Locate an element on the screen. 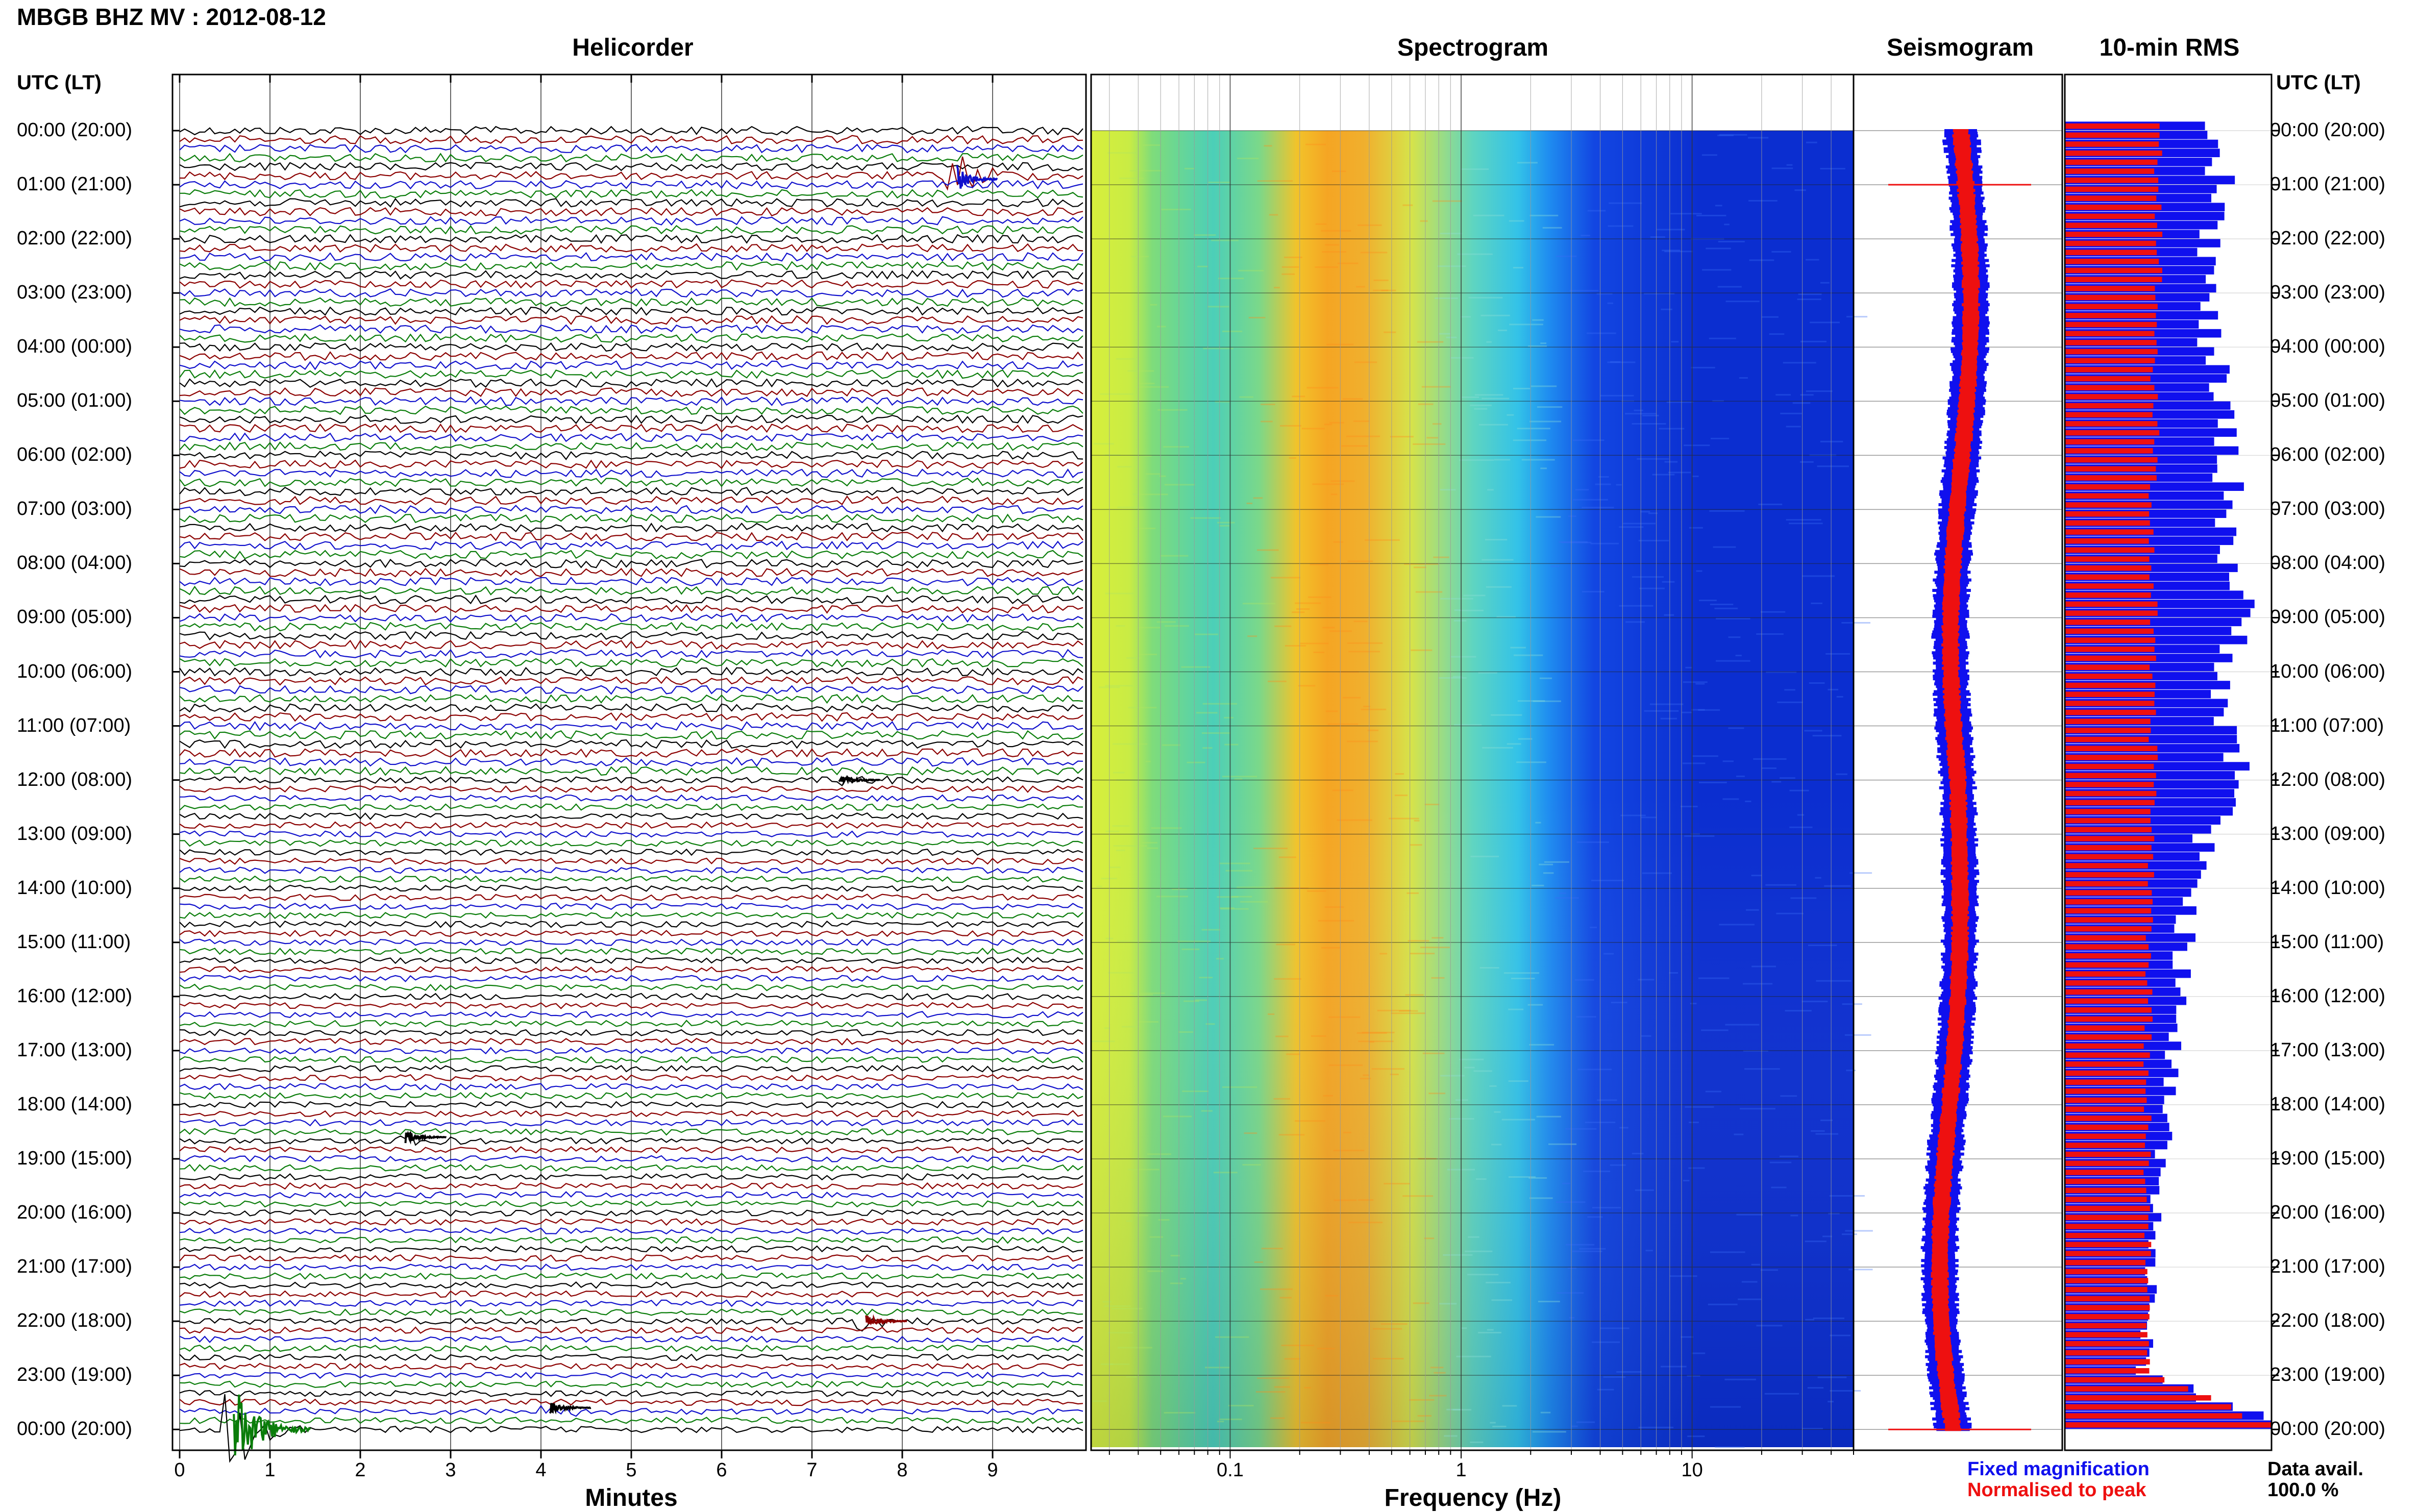  time-label-right: 19:00 (15:00) is located at coordinates (2328, 1158).